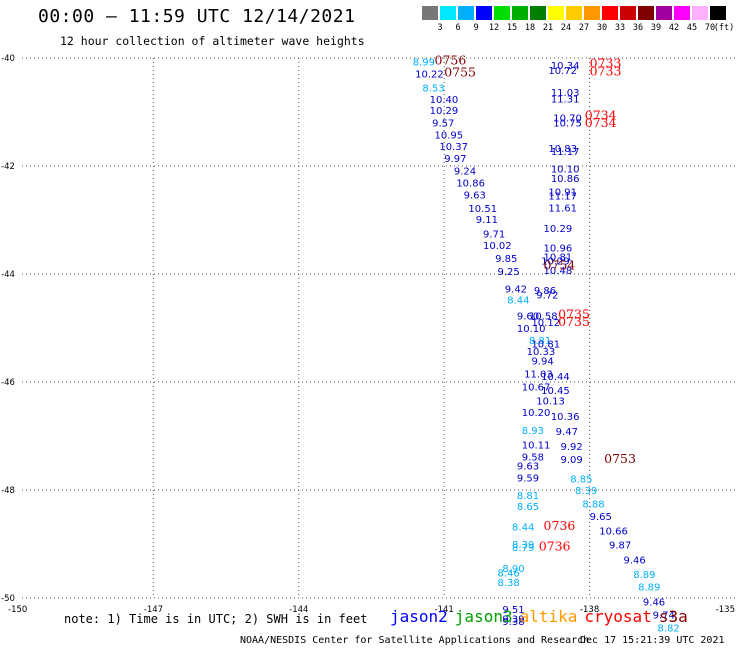 The height and width of the screenshot is (650, 740). Describe the element at coordinates (8, 491) in the screenshot. I see `latitude-tick-label: -48` at that location.